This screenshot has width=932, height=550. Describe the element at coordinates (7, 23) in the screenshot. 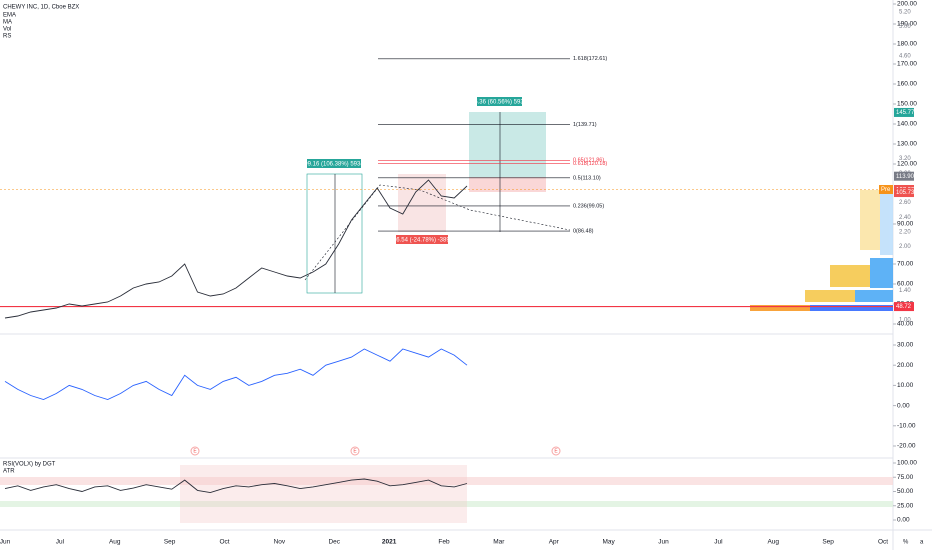

I see `indicator-name: MA` at that location.